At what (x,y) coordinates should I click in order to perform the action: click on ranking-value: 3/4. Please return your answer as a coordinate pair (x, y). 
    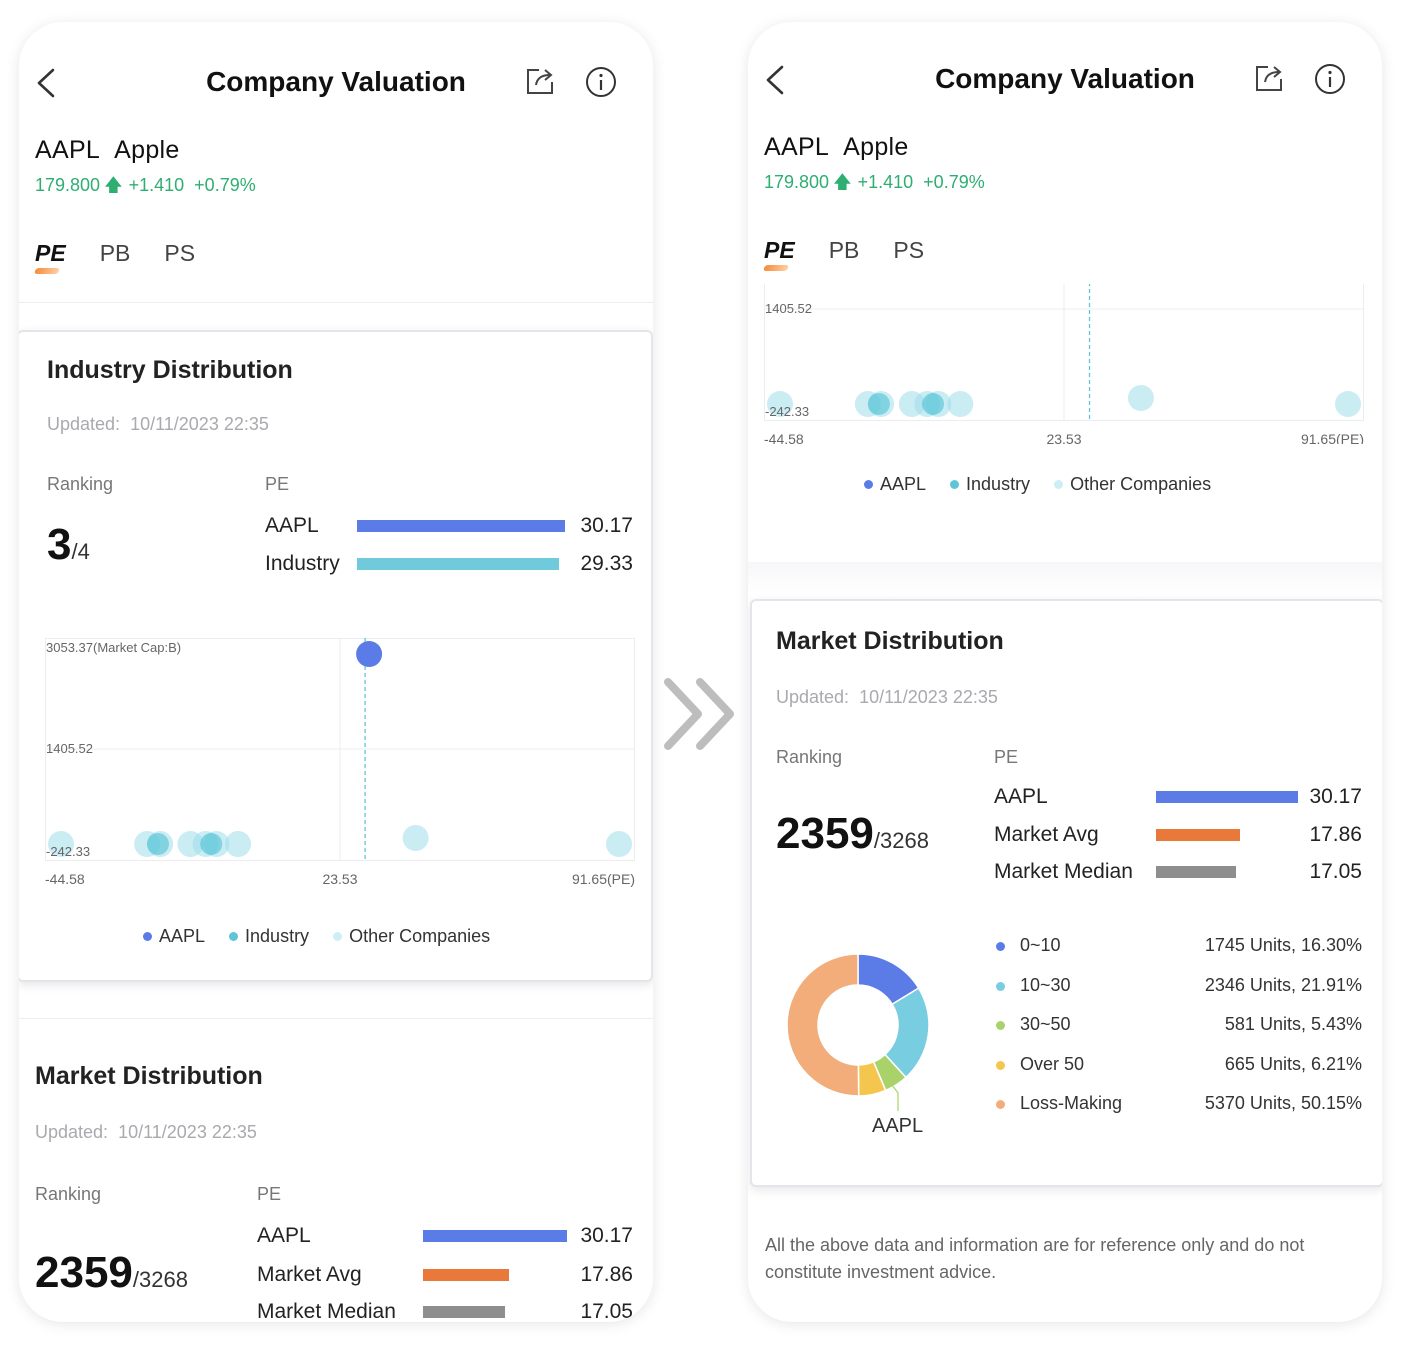
    Looking at the image, I should click on (68, 544).